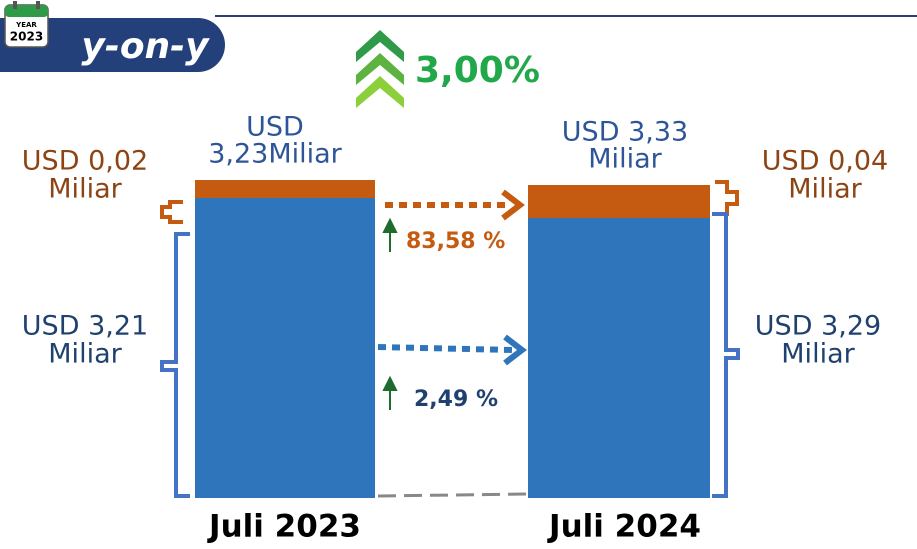 The image size is (917, 549). I want to click on total-label: 3,23Miliar, so click(275, 154).